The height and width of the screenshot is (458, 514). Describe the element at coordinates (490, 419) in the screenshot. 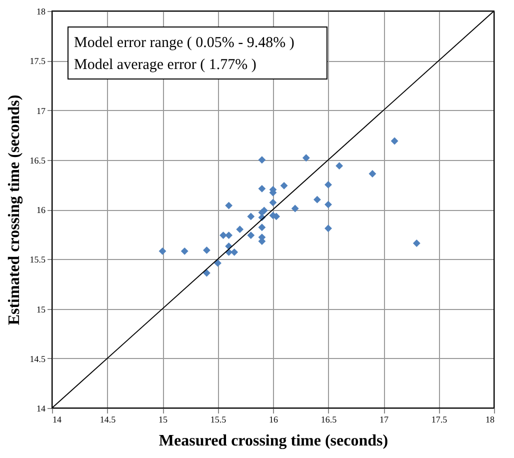

I see `x-tick-label: 18` at that location.